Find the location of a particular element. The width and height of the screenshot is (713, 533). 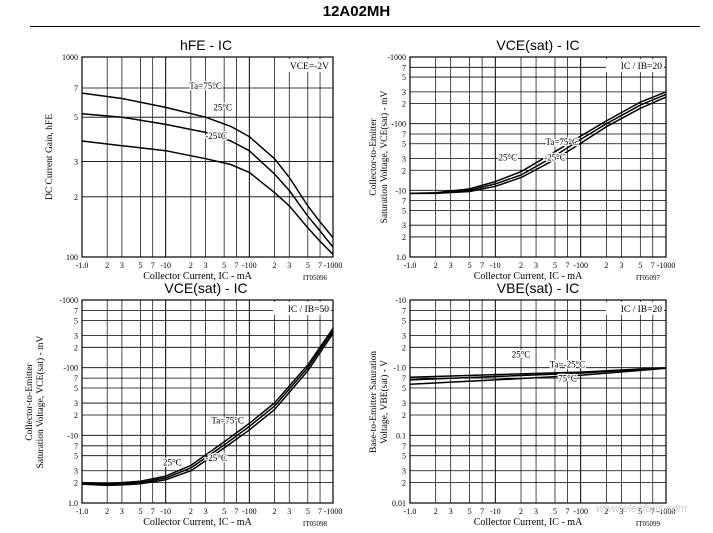

watermark: www.elecfans.com is located at coordinates (642, 509).